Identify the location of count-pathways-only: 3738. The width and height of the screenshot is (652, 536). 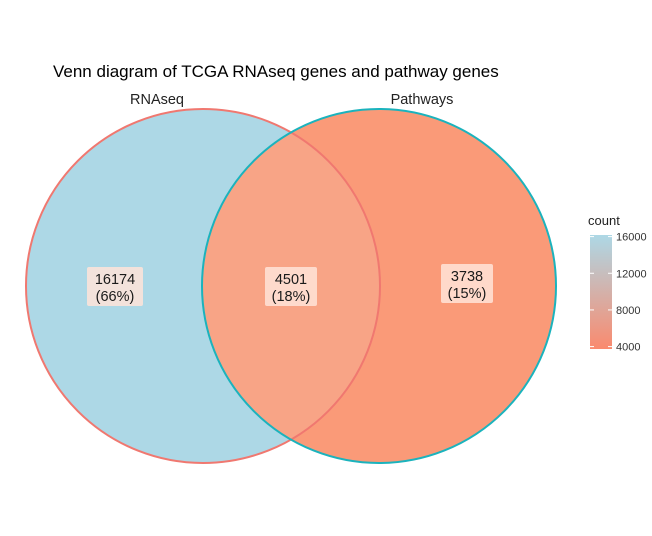
(467, 277).